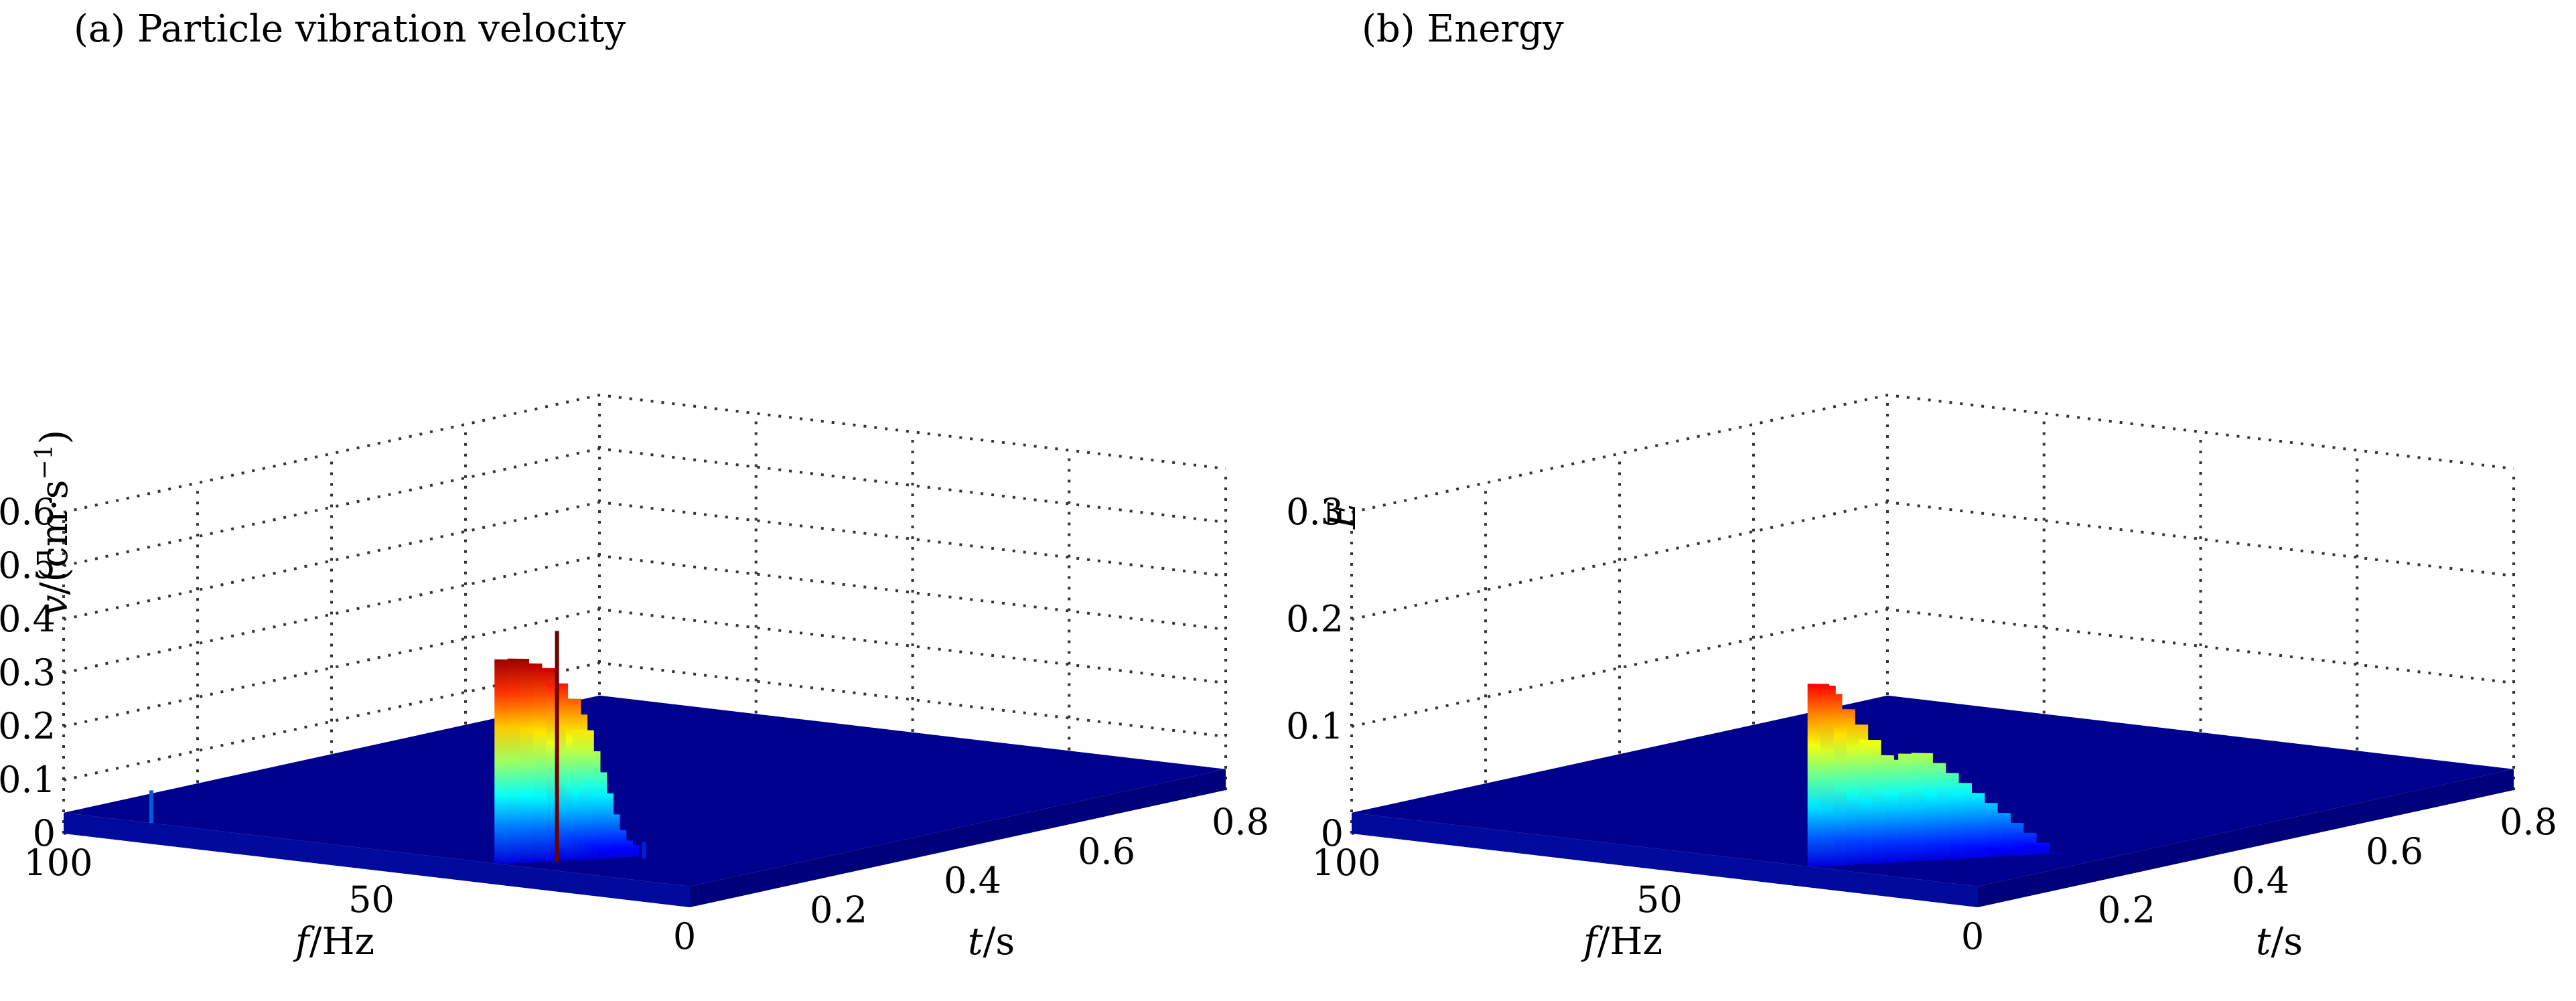 The height and width of the screenshot is (1001, 2576). What do you see at coordinates (2287, 942) in the screenshot?
I see `b-t-label-unit: /s` at bounding box center [2287, 942].